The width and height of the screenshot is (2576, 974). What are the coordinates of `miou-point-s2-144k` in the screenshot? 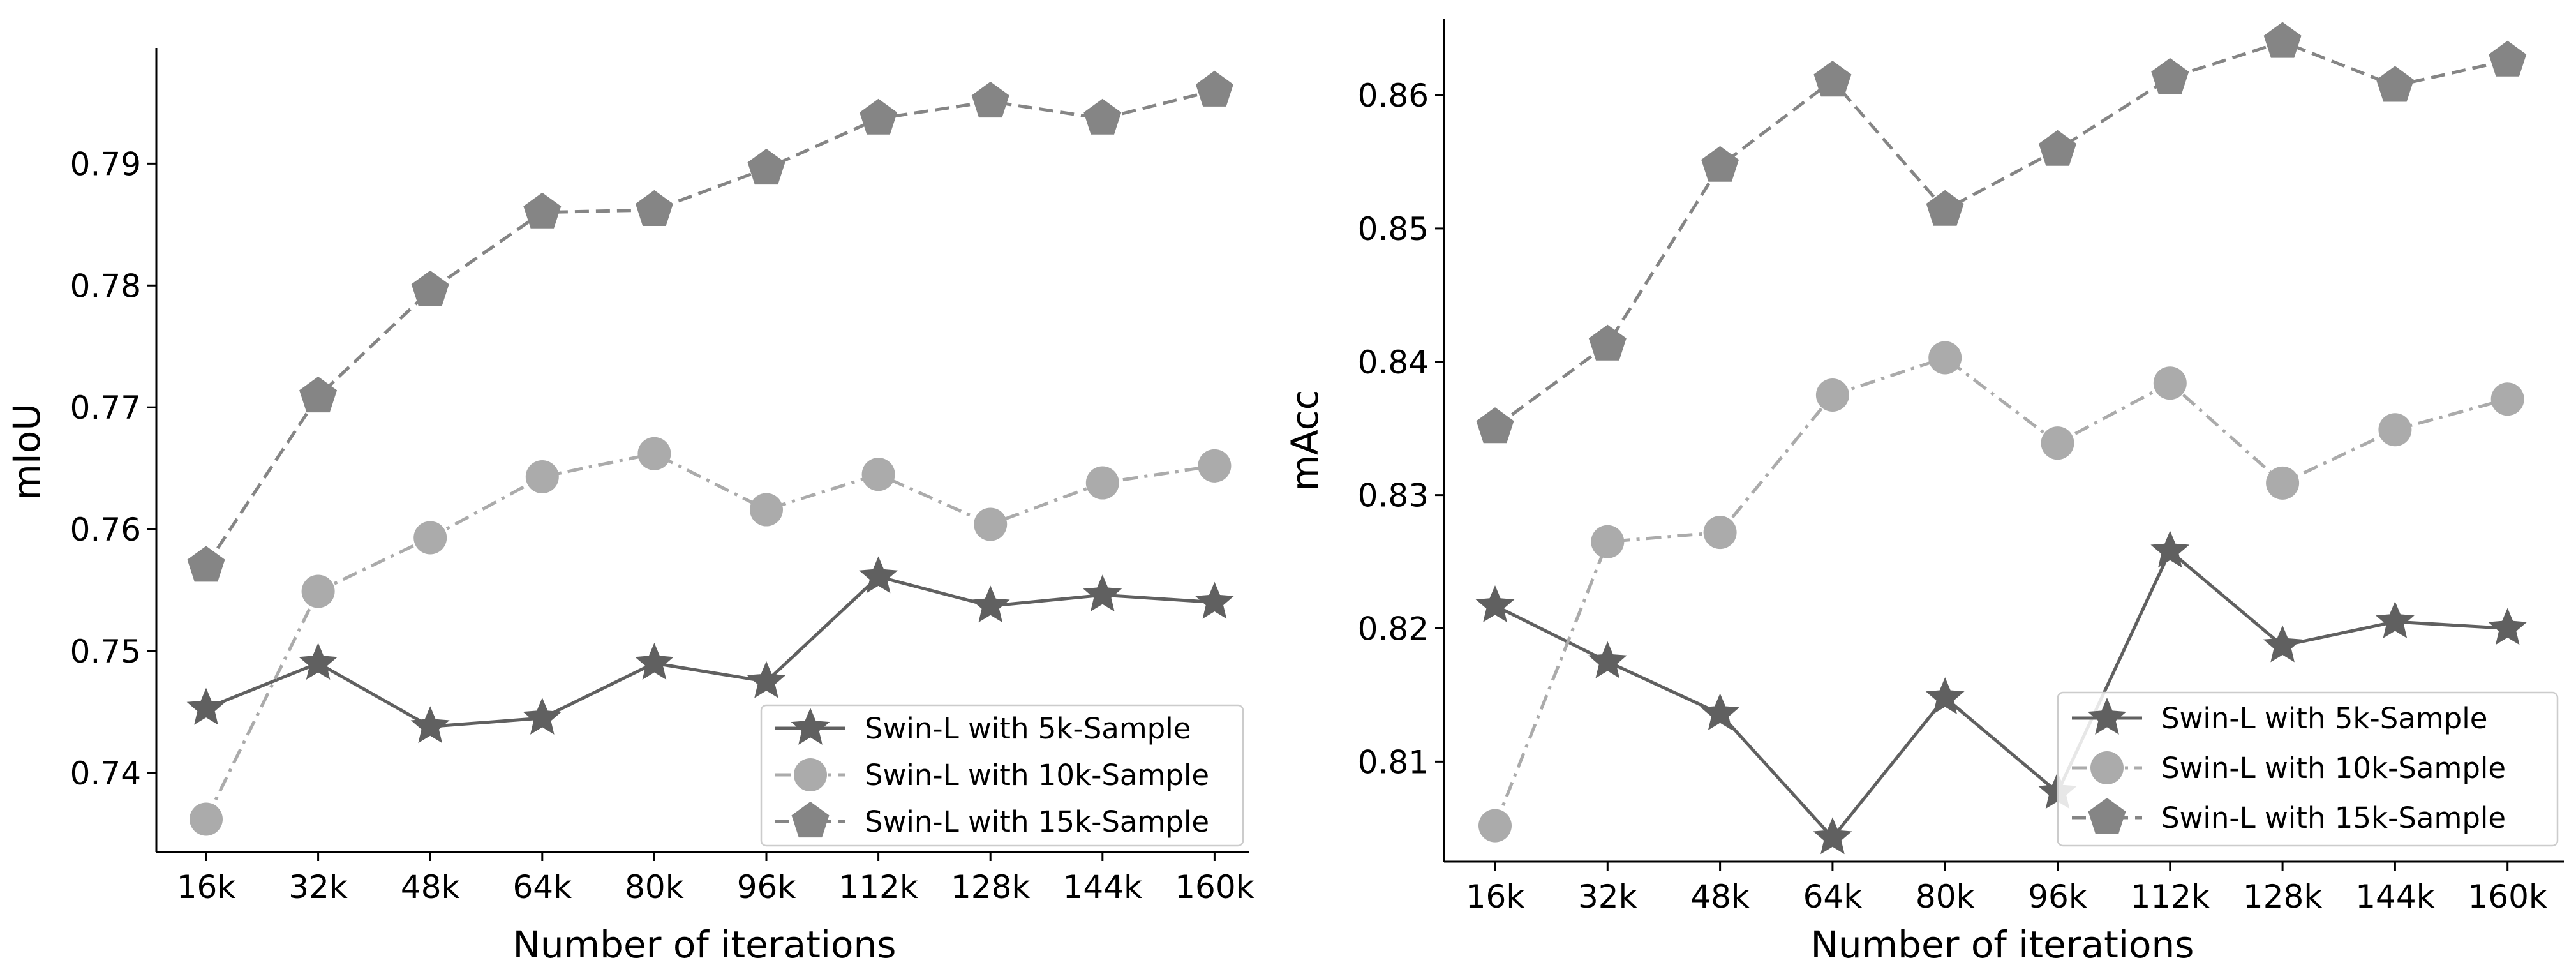 It's located at (1102, 483).